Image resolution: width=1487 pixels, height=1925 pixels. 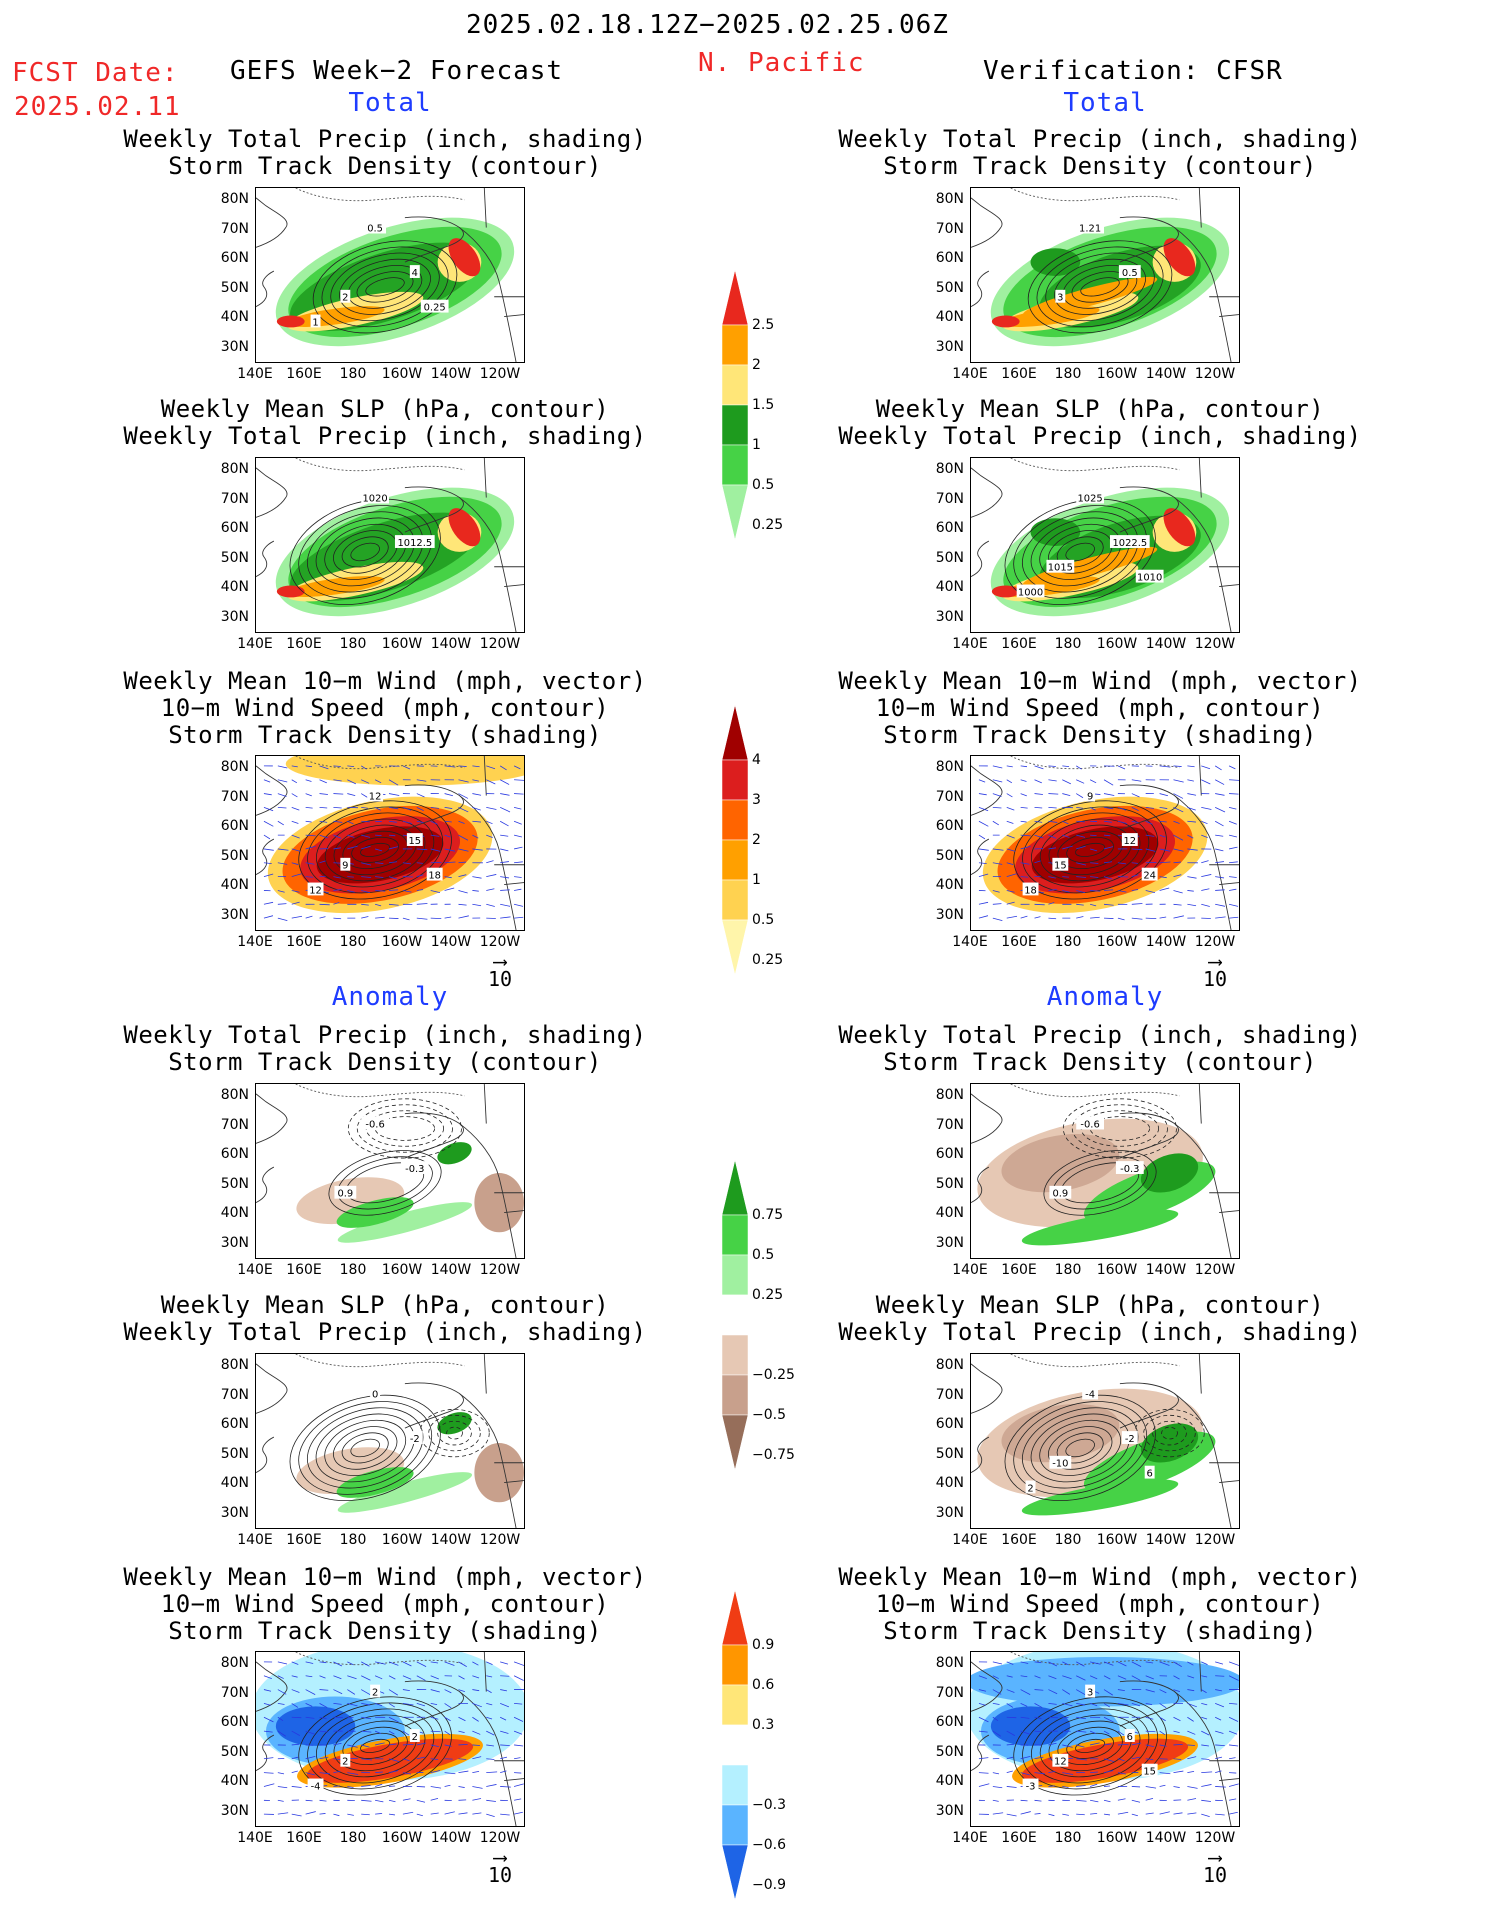 What do you see at coordinates (1100, 287) in the screenshot?
I see `storm-track-contour` at bounding box center [1100, 287].